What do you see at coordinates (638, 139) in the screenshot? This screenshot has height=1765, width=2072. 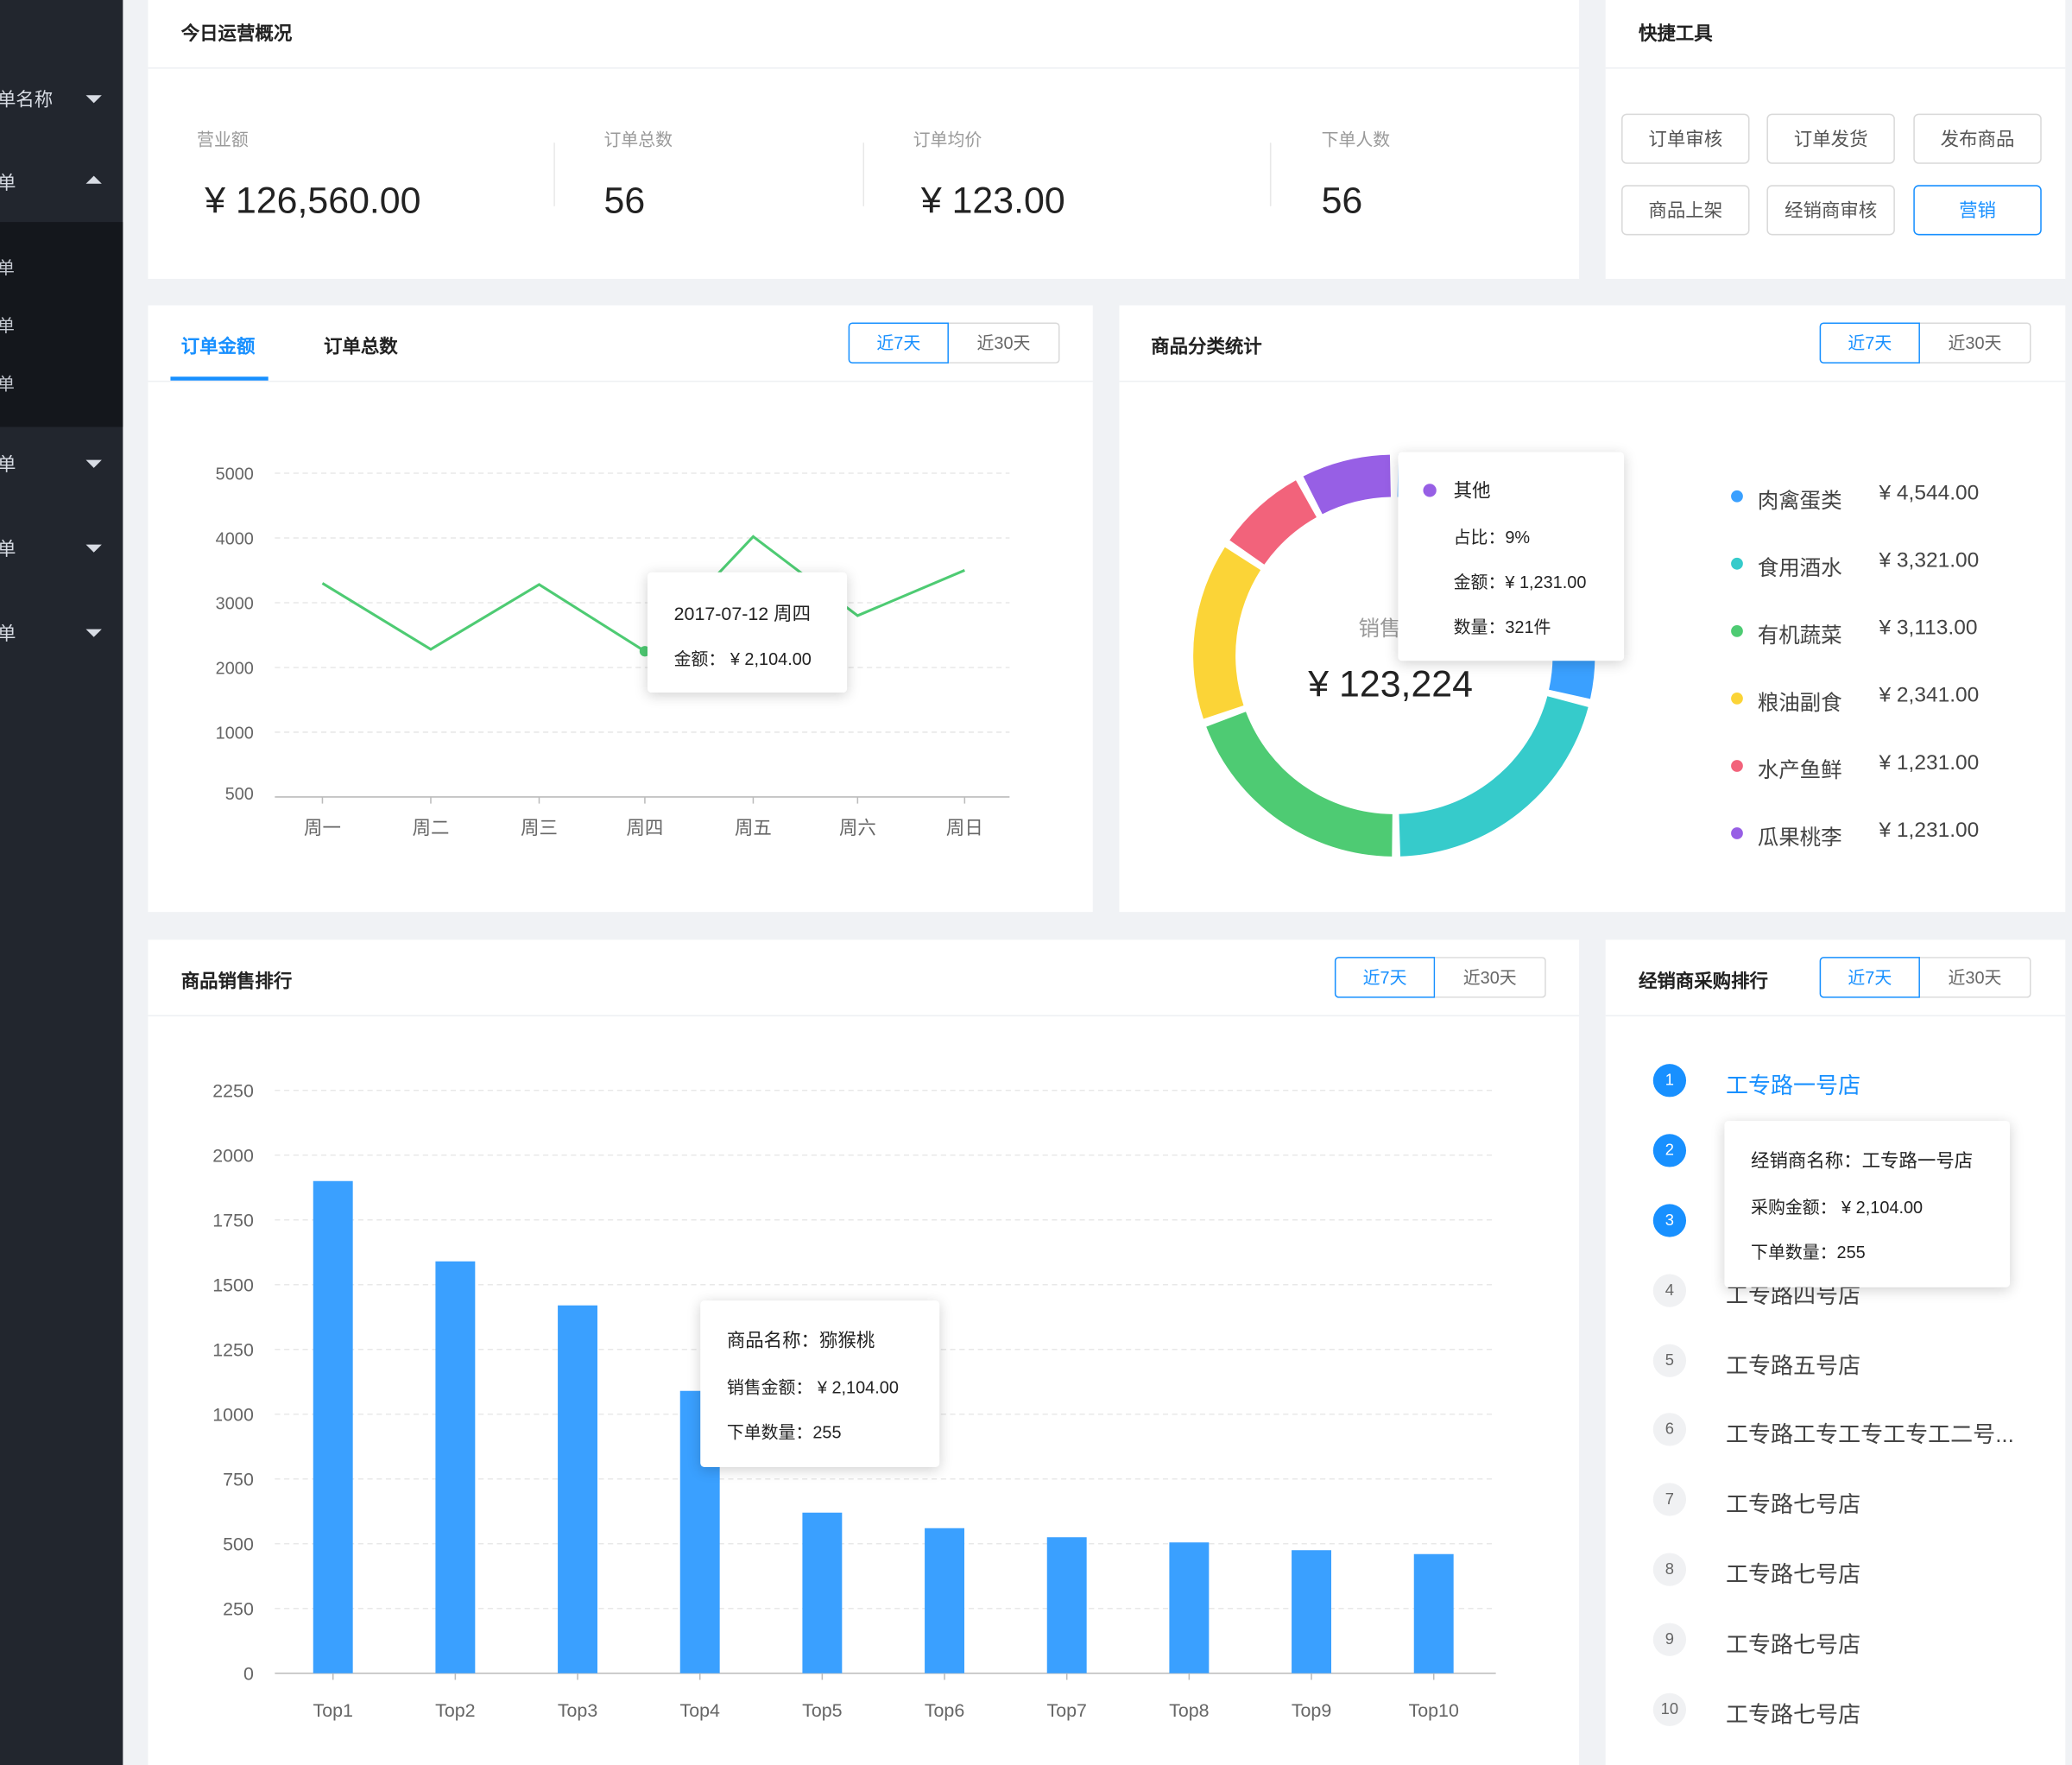 I see `stat-label-order-count: 订单总数` at bounding box center [638, 139].